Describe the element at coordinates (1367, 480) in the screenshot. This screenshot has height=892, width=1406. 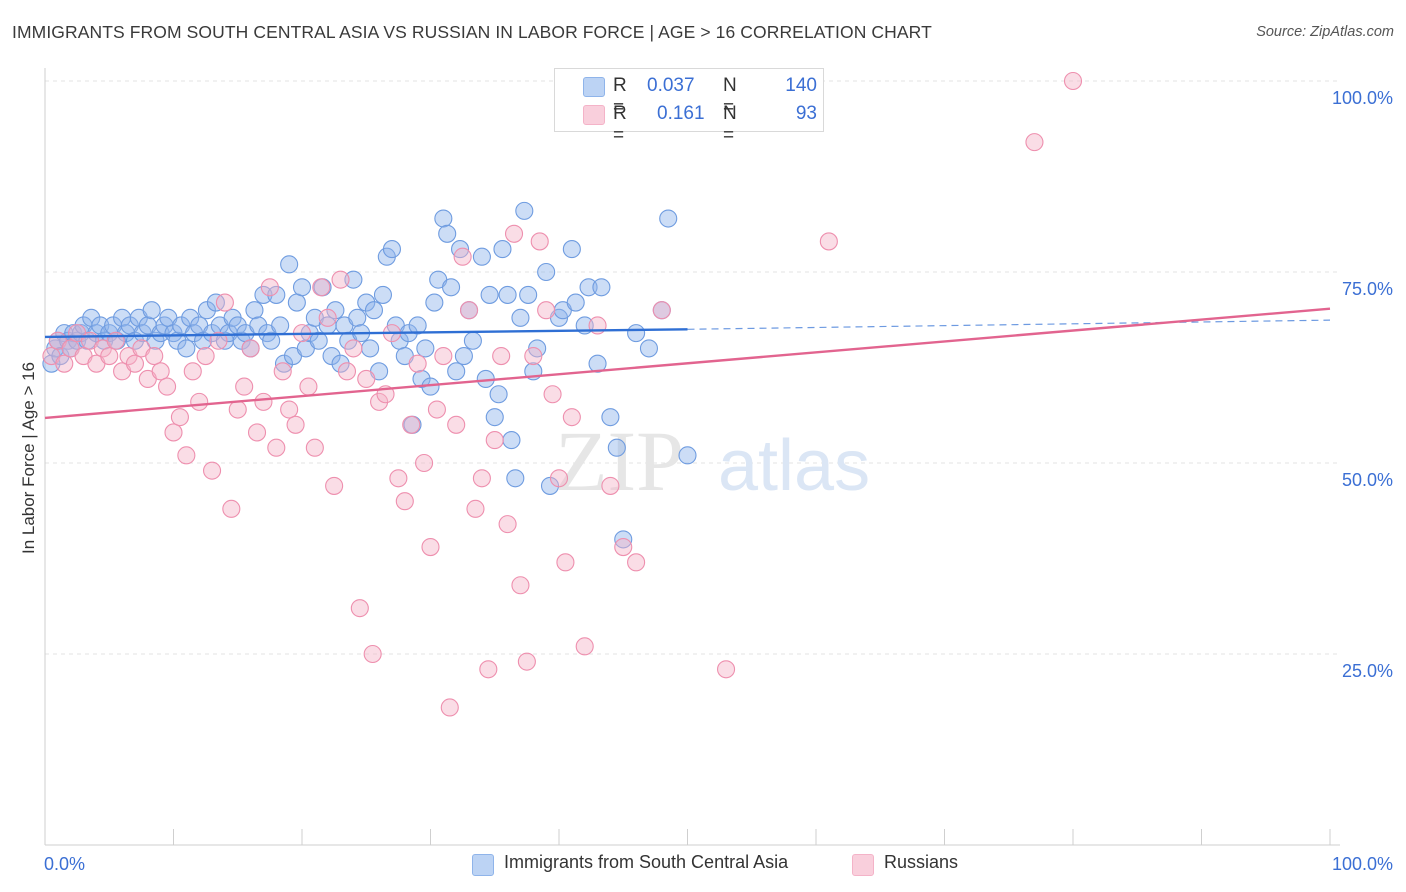
I see `y-tick-label: 50.0%` at that location.